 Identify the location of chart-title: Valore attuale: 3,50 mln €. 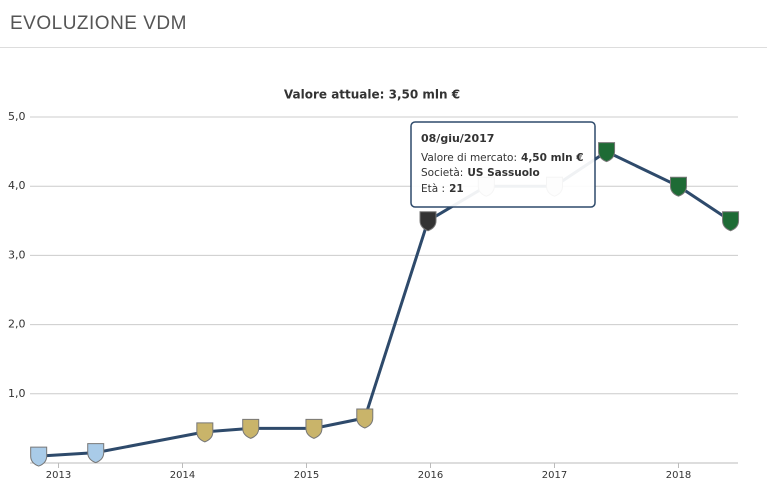
(372, 95).